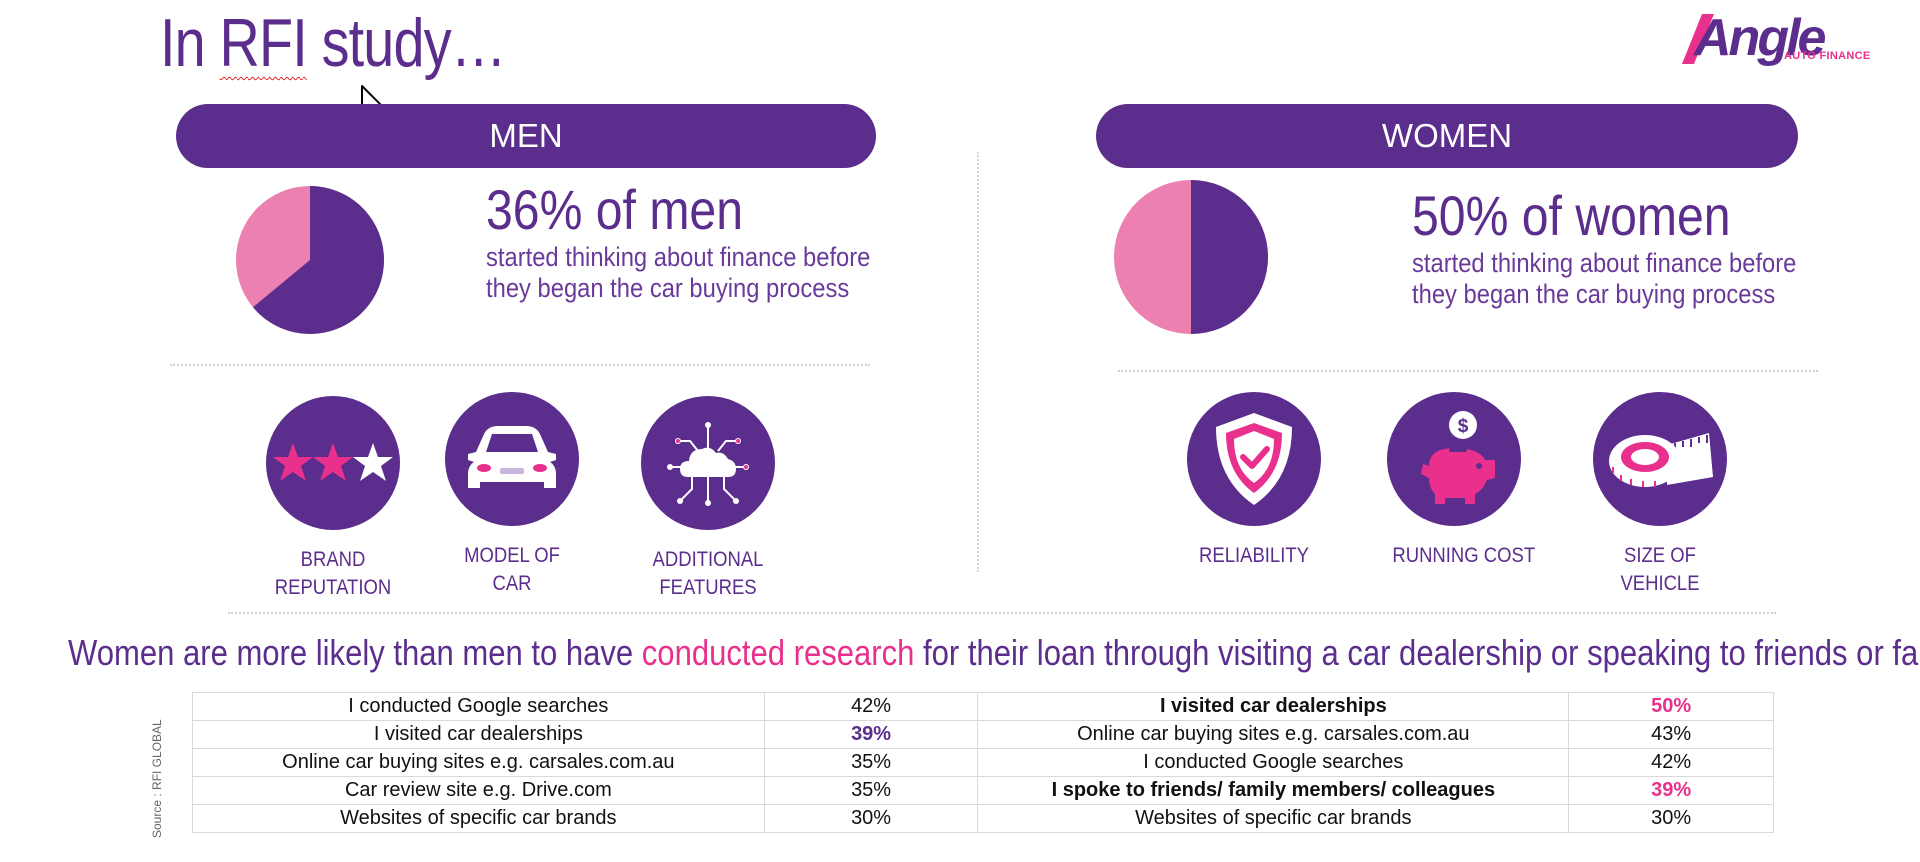  I want to click on men-pie-chart, so click(310, 260).